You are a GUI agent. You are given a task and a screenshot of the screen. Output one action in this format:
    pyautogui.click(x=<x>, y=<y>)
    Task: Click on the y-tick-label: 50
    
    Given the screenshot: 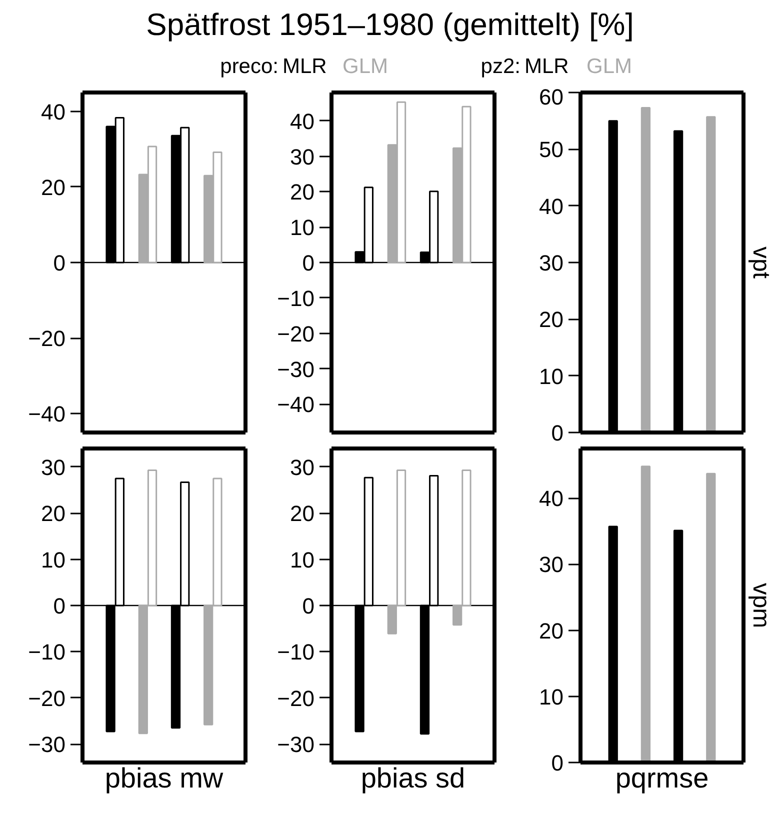 What is the action you would take?
    pyautogui.click(x=551, y=149)
    